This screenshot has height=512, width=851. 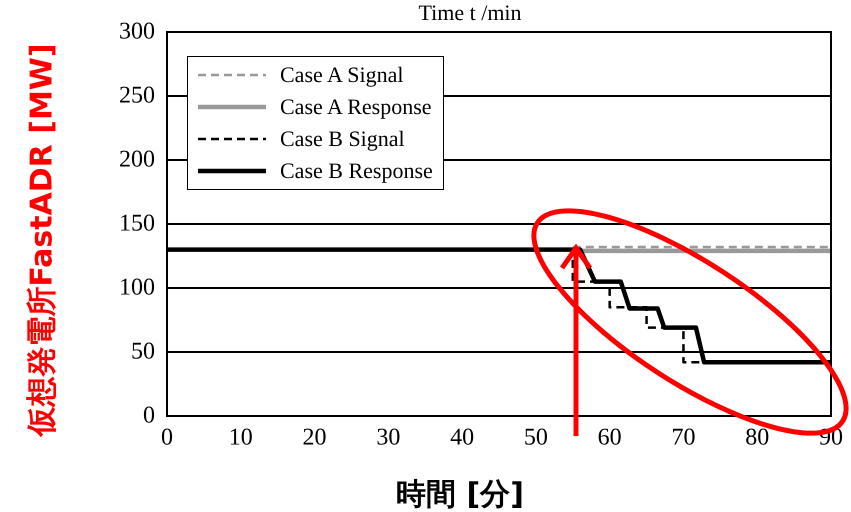 What do you see at coordinates (536, 437) in the screenshot?
I see `x-tick-label: 50` at bounding box center [536, 437].